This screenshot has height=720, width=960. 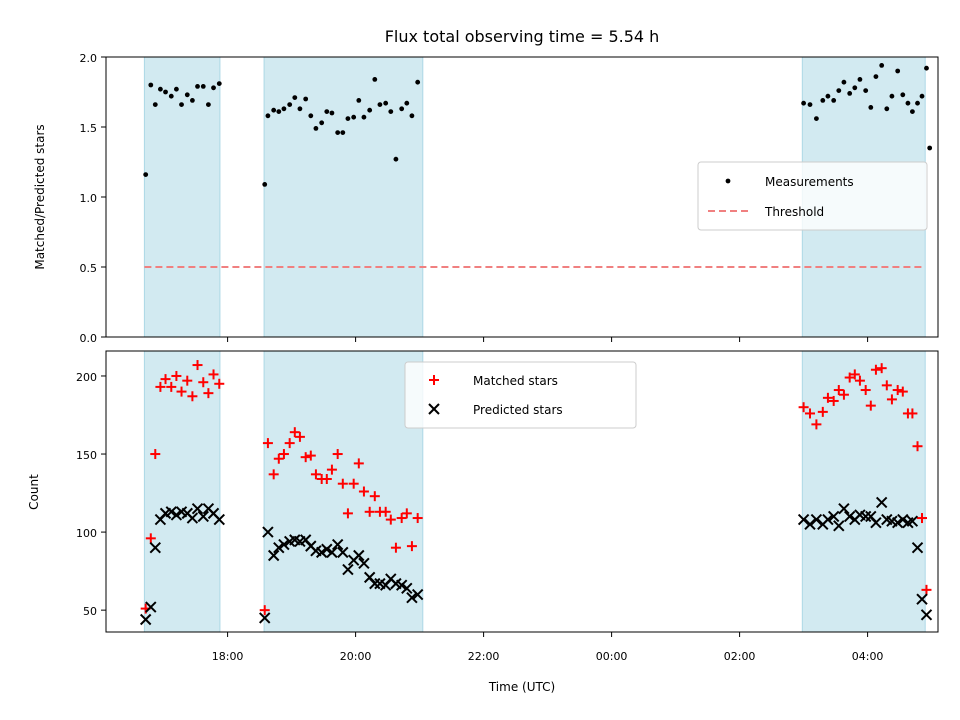 What do you see at coordinates (86, 377) in the screenshot?
I see `bottom-ytick-label-3: 200` at bounding box center [86, 377].